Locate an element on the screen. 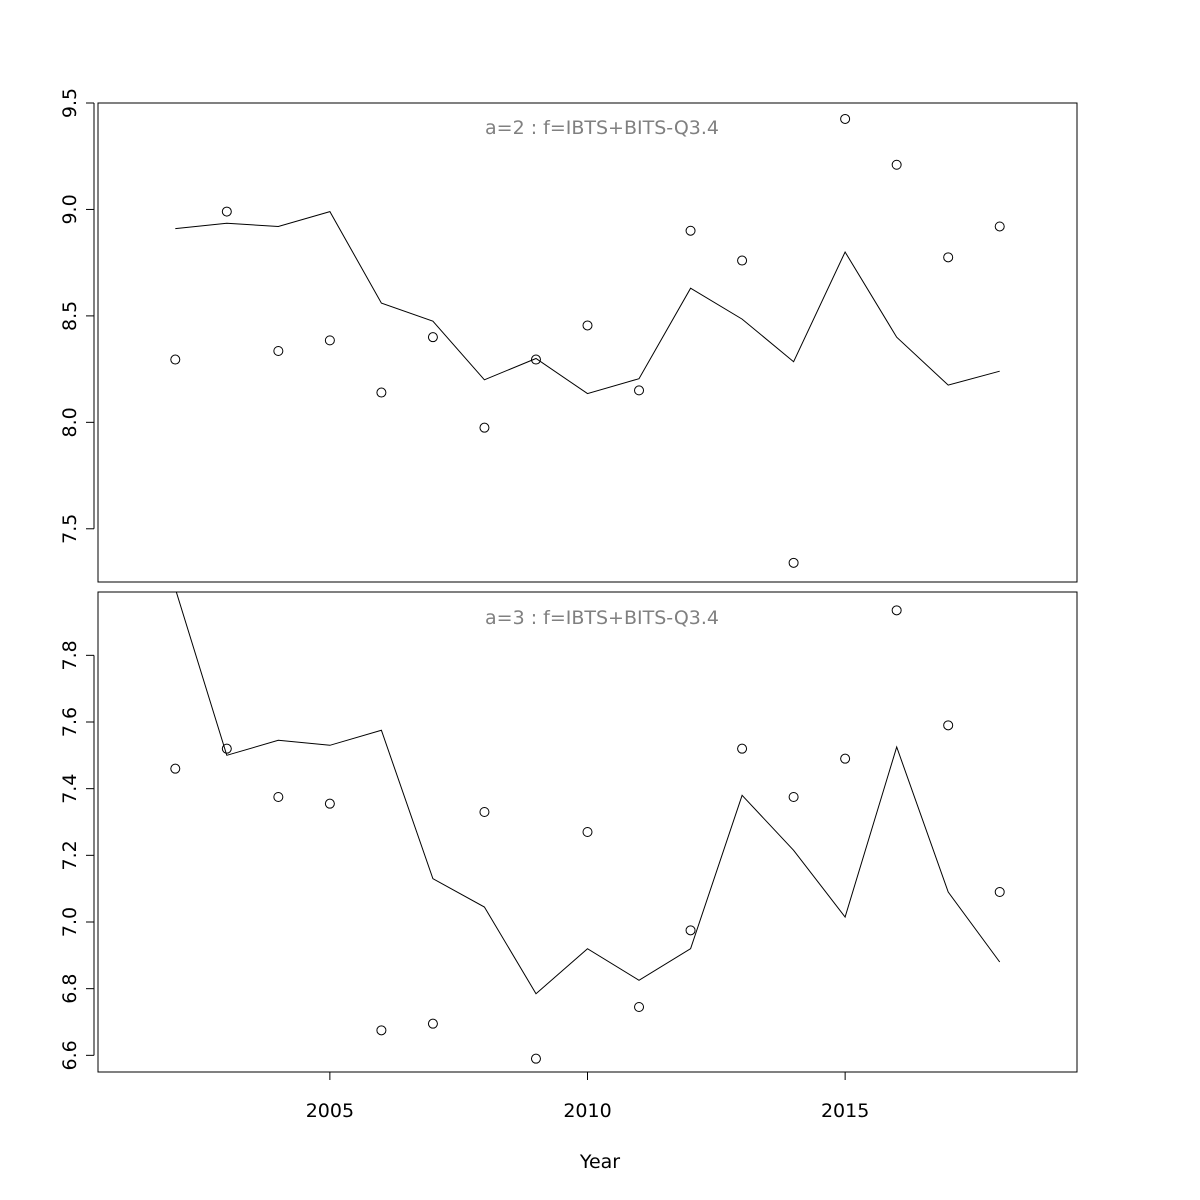 This screenshot has width=1200, height=1200. x-tick-label: 2010 is located at coordinates (587, 1111).